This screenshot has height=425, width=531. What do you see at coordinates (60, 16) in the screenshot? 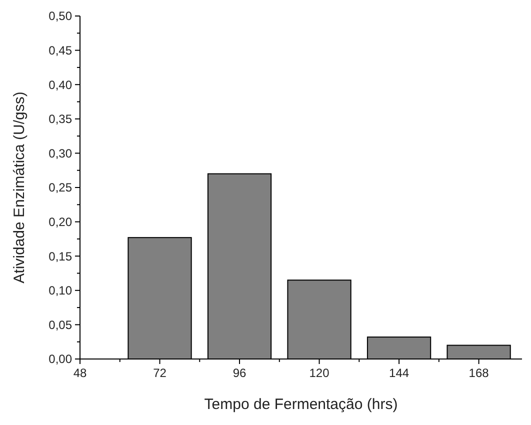
I see `y-tick-label: 0,50` at bounding box center [60, 16].